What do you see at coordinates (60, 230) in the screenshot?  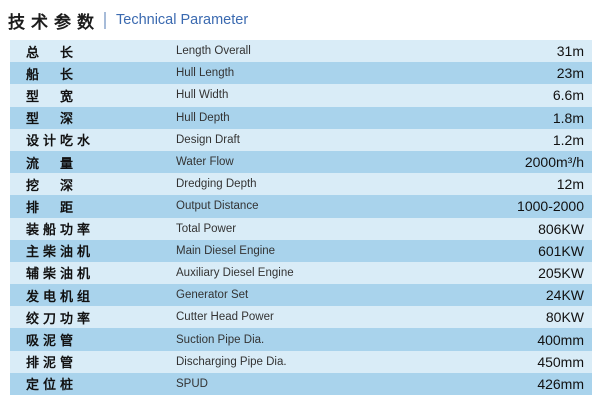 I see `param-label-chinese: 装船功率` at bounding box center [60, 230].